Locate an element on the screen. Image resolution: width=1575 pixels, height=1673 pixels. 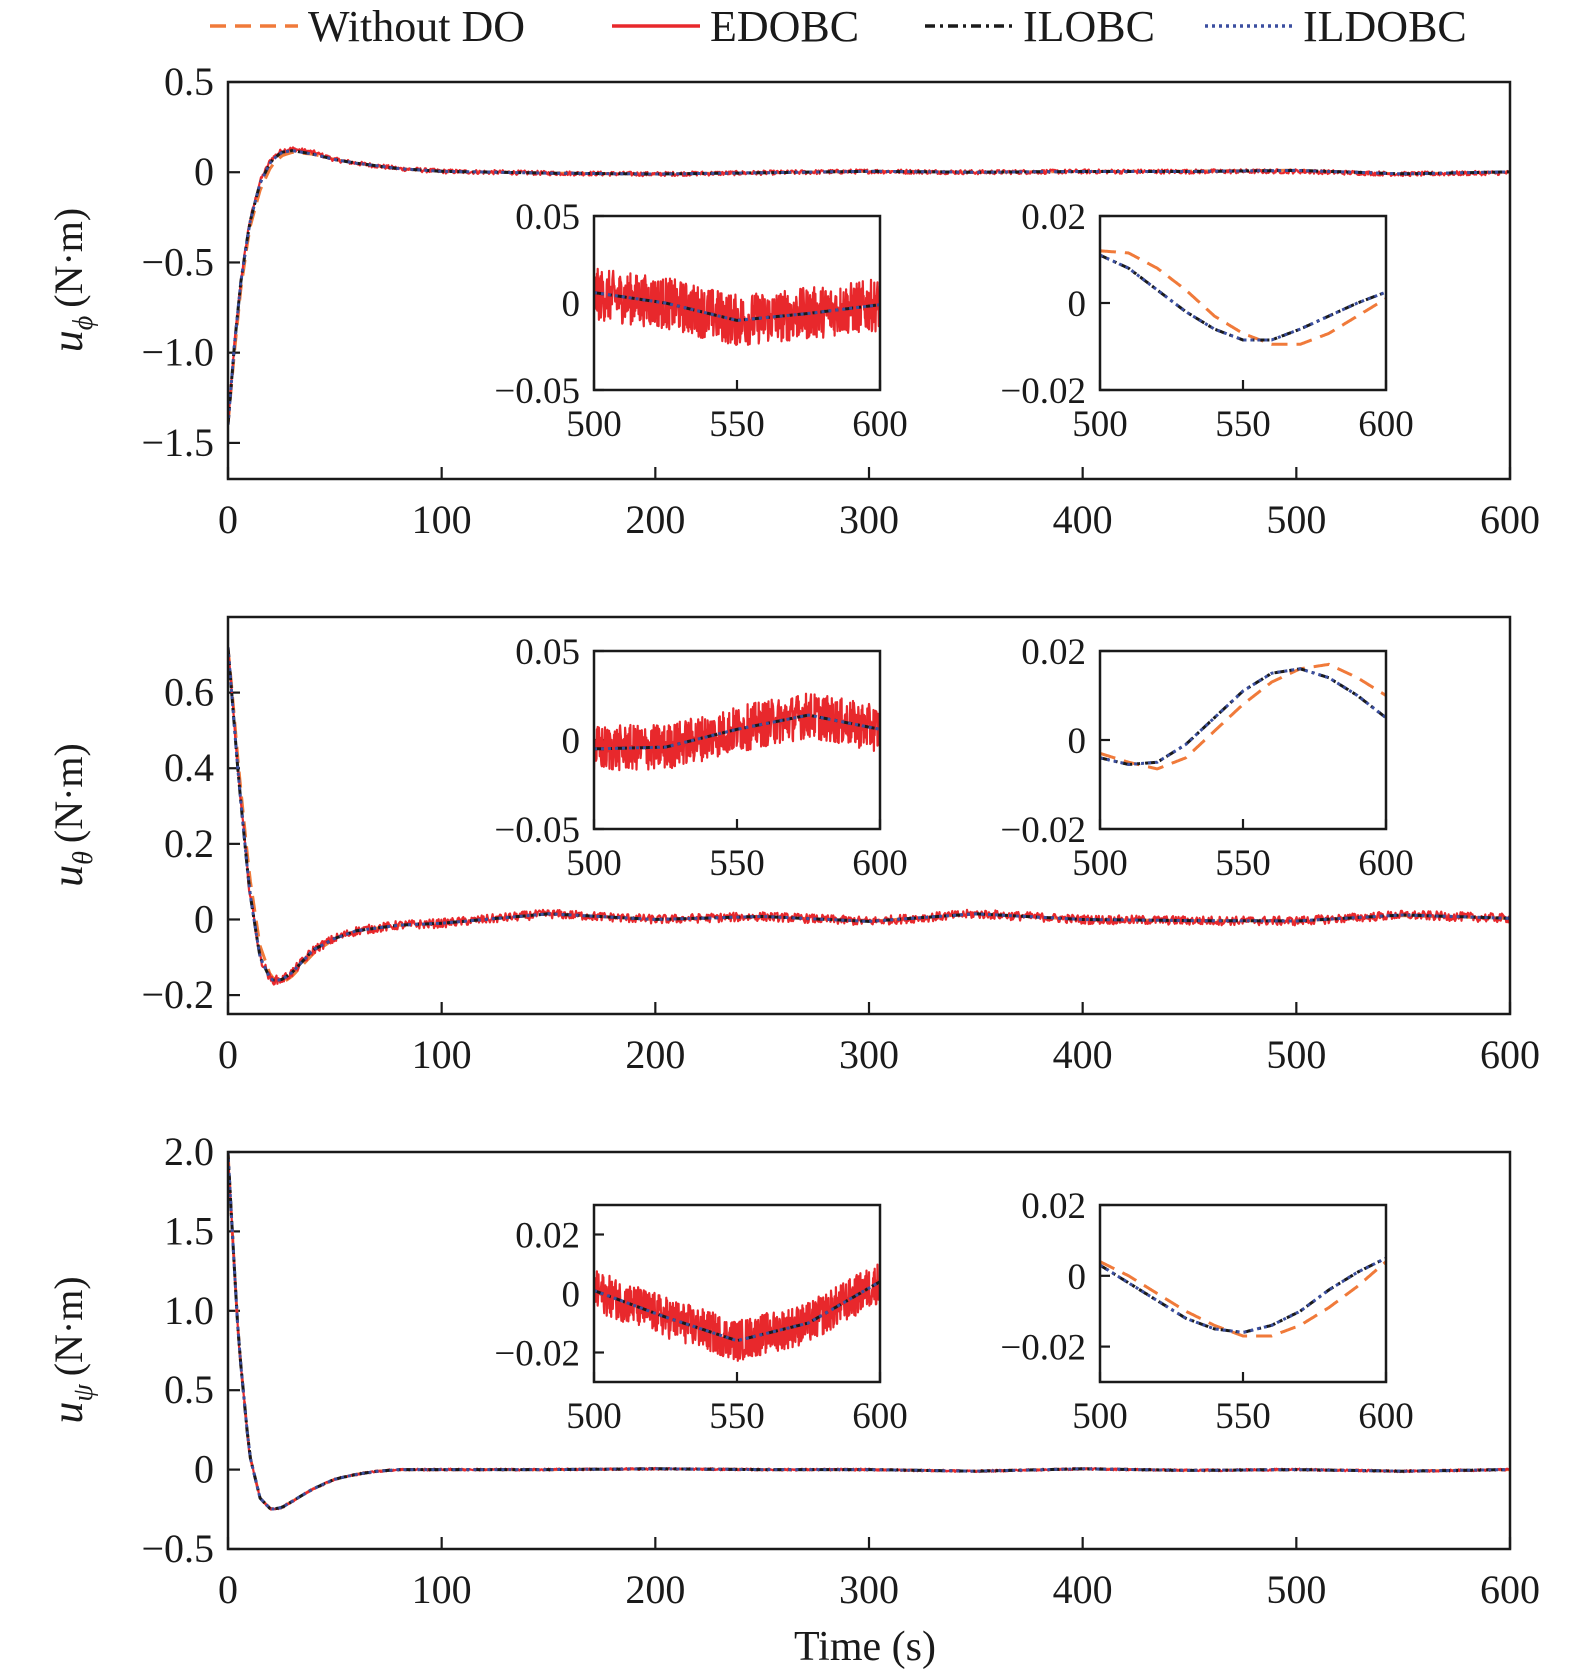
y-tick-label: 1.0 is located at coordinates (189, 1310).